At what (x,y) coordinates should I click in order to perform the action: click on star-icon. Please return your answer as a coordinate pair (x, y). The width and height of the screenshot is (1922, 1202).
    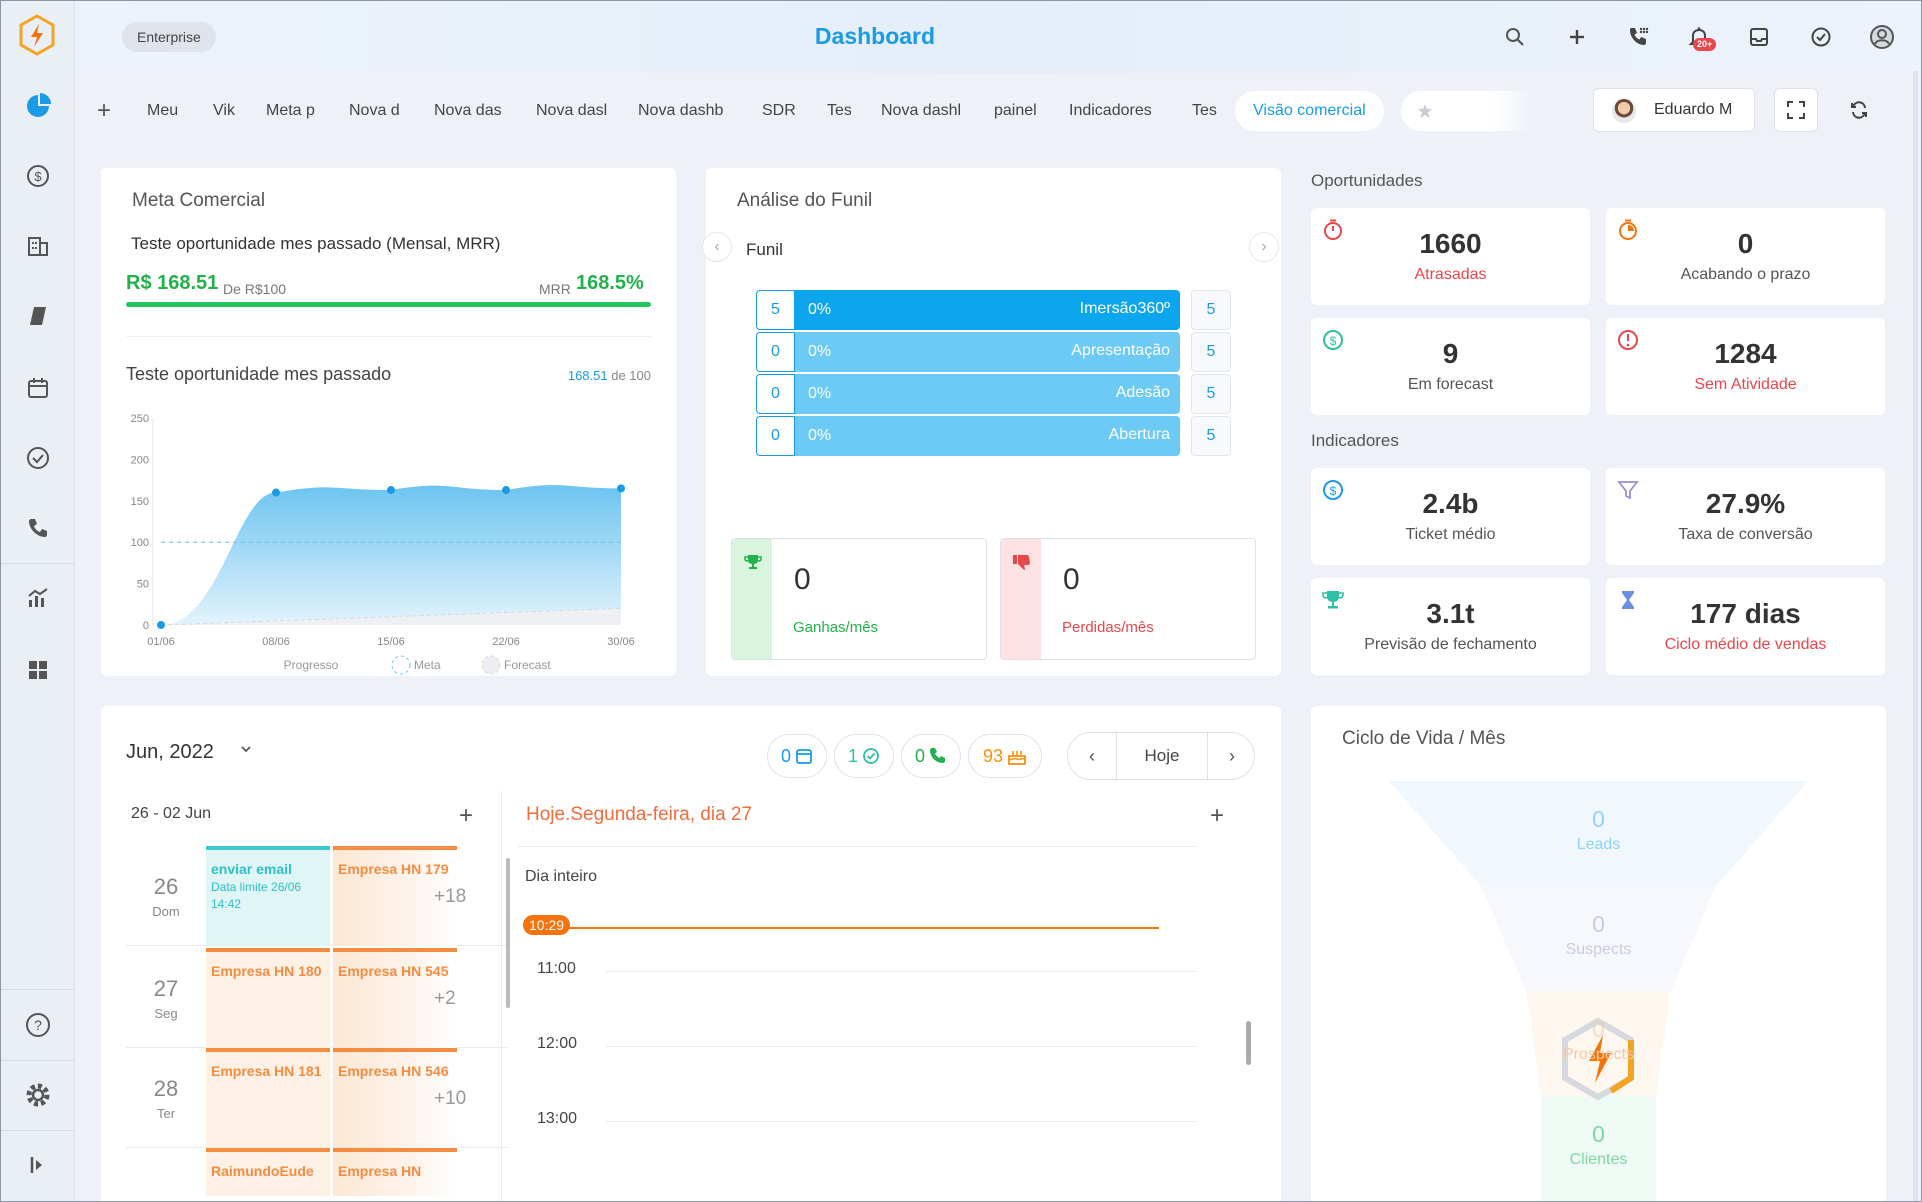
    Looking at the image, I should click on (1425, 111).